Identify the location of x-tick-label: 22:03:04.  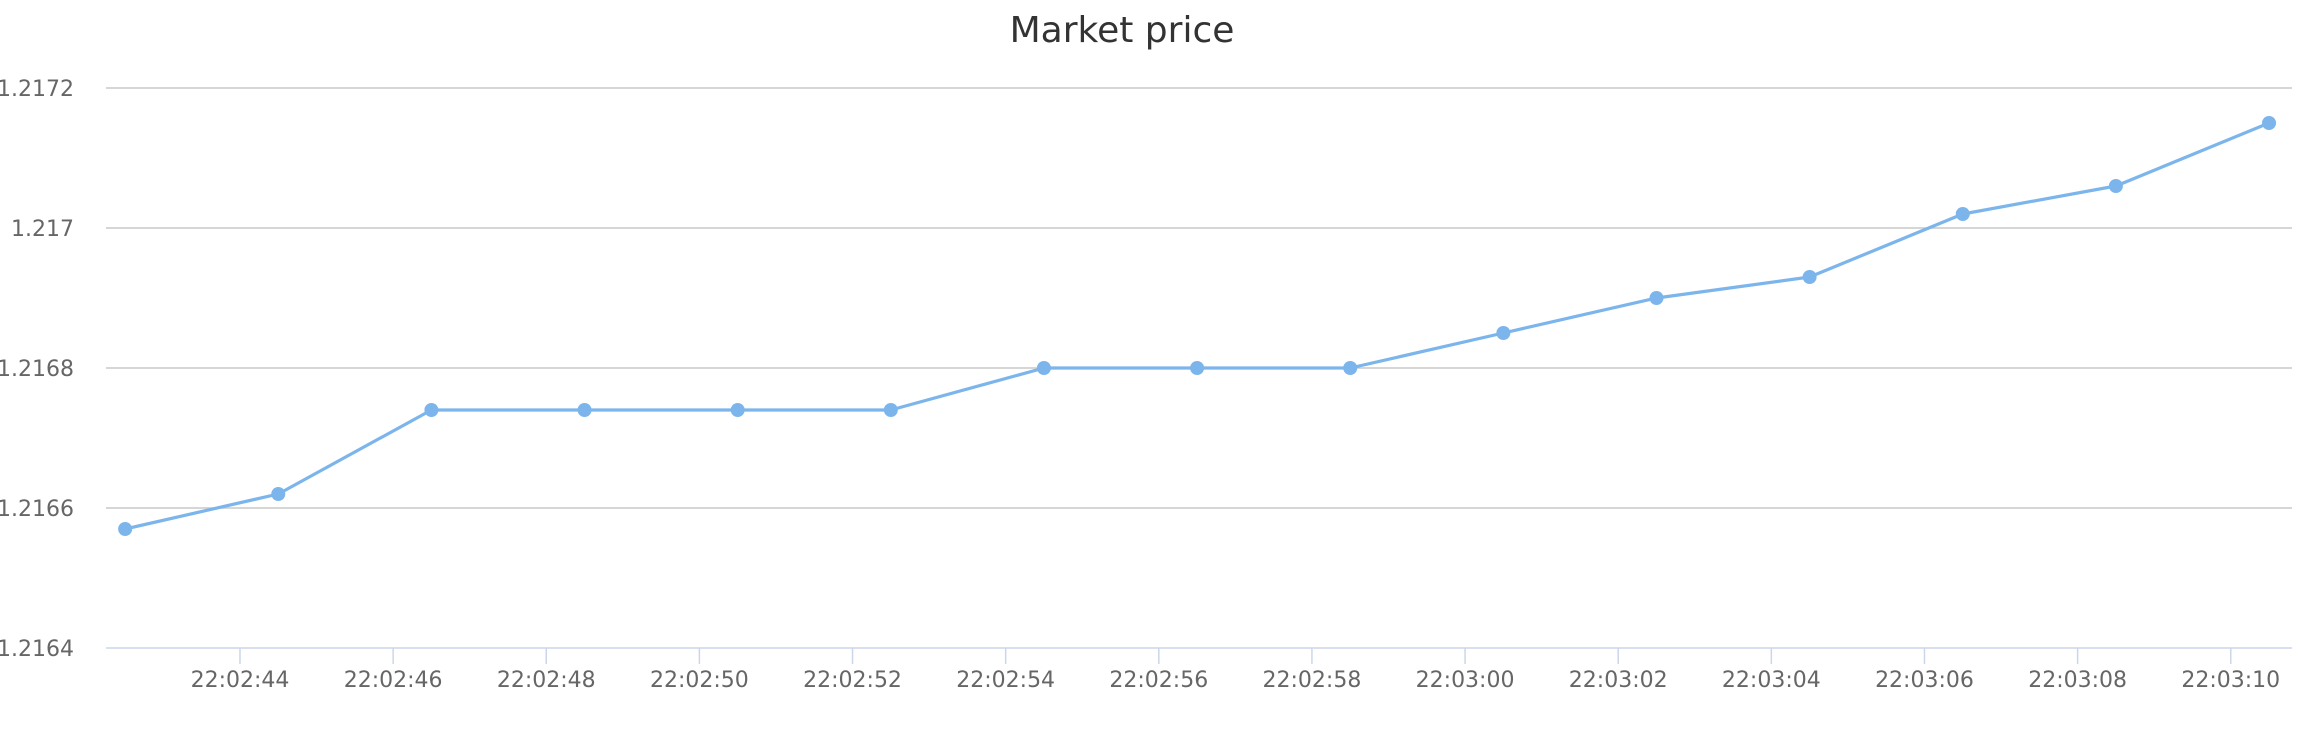
(1771, 680).